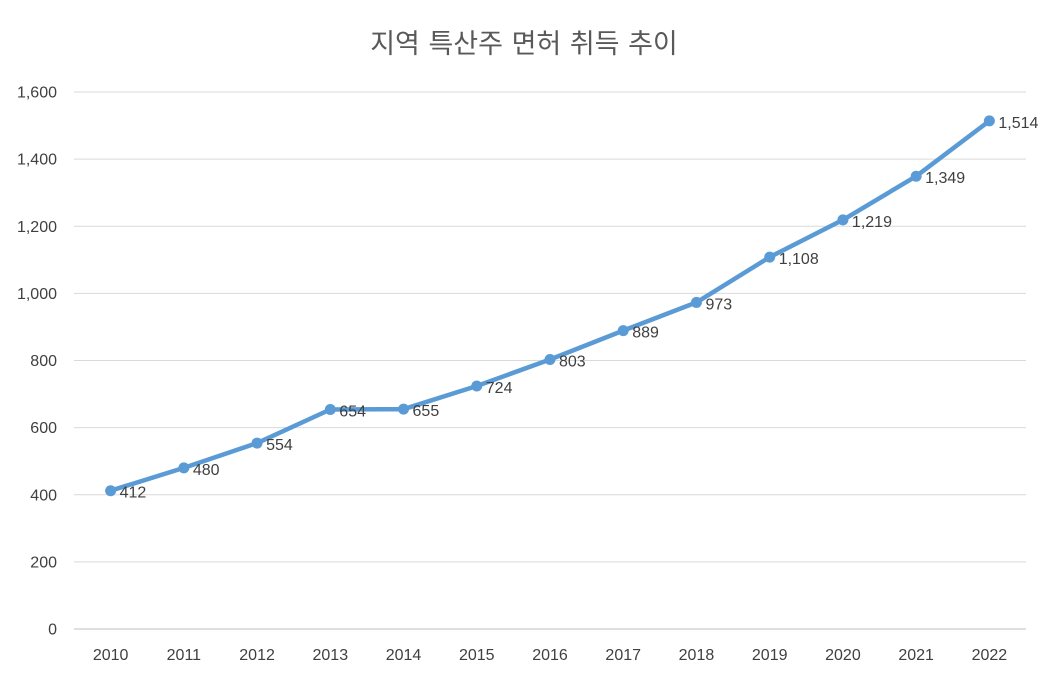 The height and width of the screenshot is (678, 1049). What do you see at coordinates (499, 388) in the screenshot?
I see `data-label: 724` at bounding box center [499, 388].